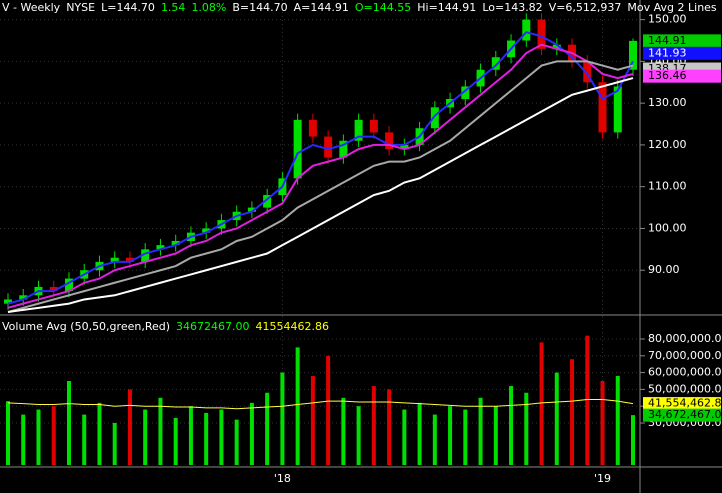 The width and height of the screenshot is (722, 493). Describe the element at coordinates (667, 52) in the screenshot. I see `last-value-label: 141.93` at that location.